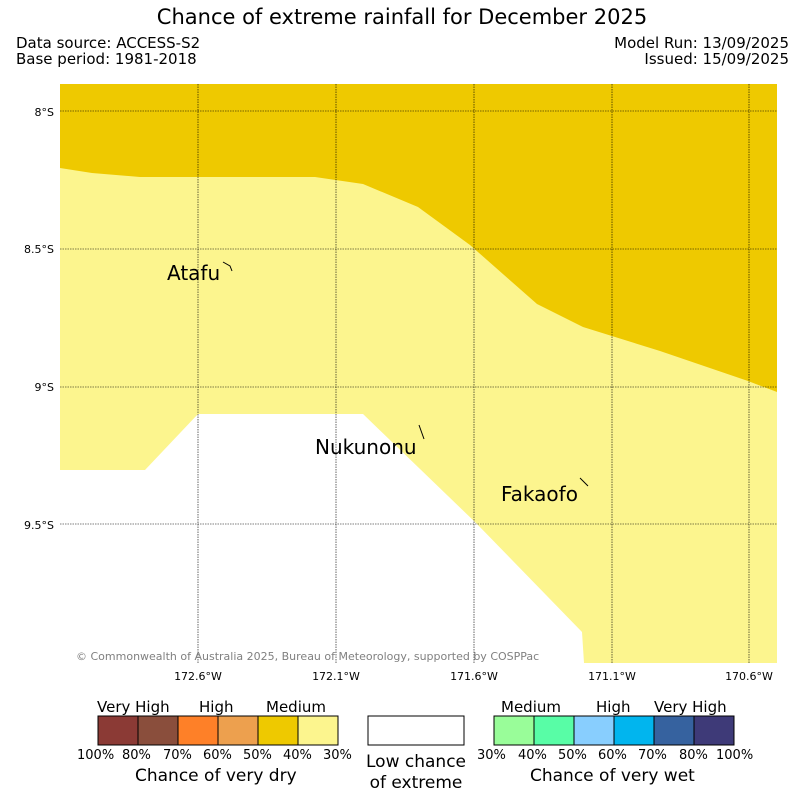  I want to click on lat-label-8s: 8°S, so click(44, 112).